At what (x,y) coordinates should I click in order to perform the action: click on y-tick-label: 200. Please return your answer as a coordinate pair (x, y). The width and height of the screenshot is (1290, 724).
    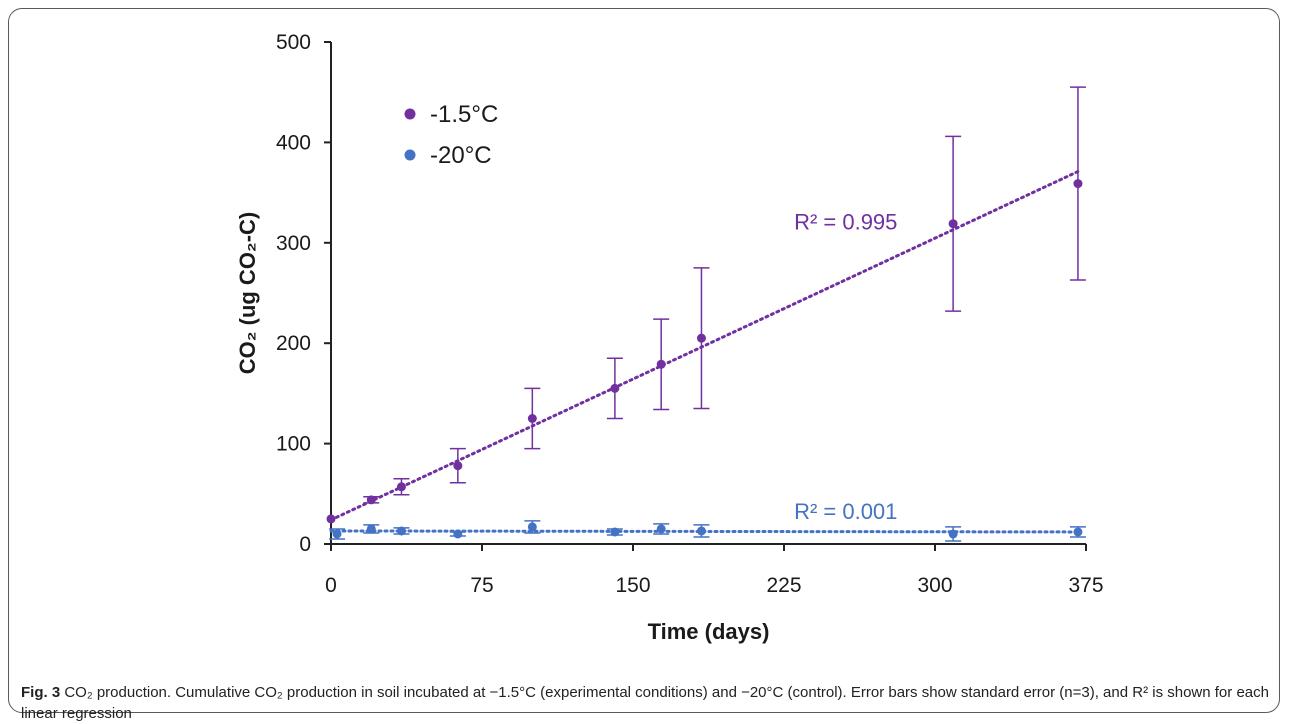
    Looking at the image, I should click on (293, 343).